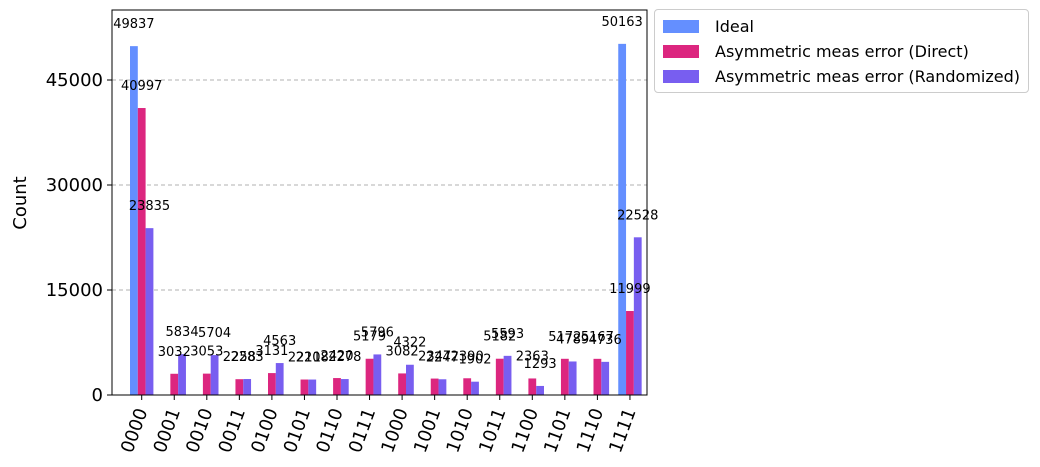  I want to click on legend-item-randomized: Asymmetric meas error (Randomized), so click(841, 76).